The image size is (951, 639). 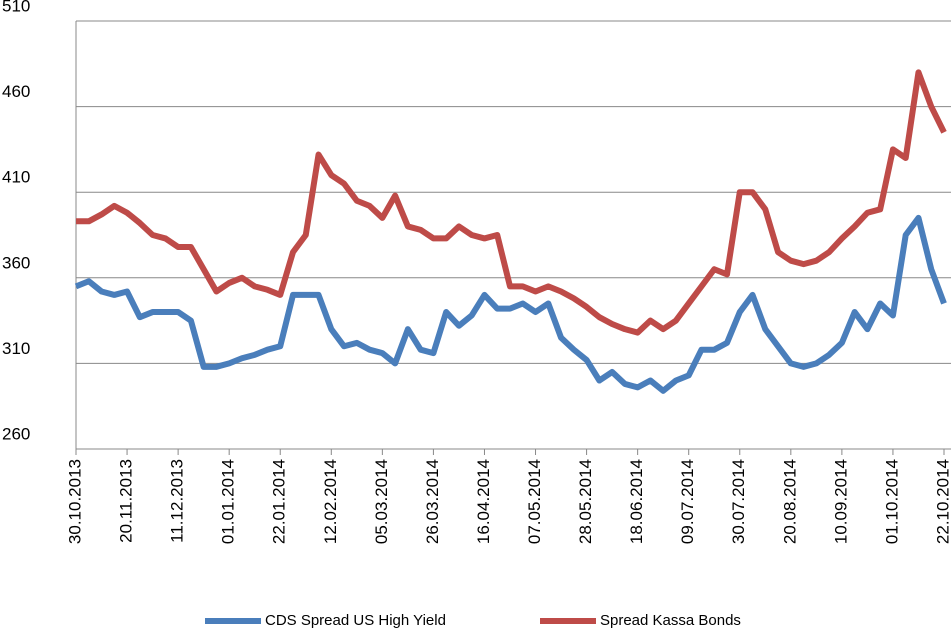 I want to click on x-tick-label: 12.02.2014, so click(x=330, y=501).